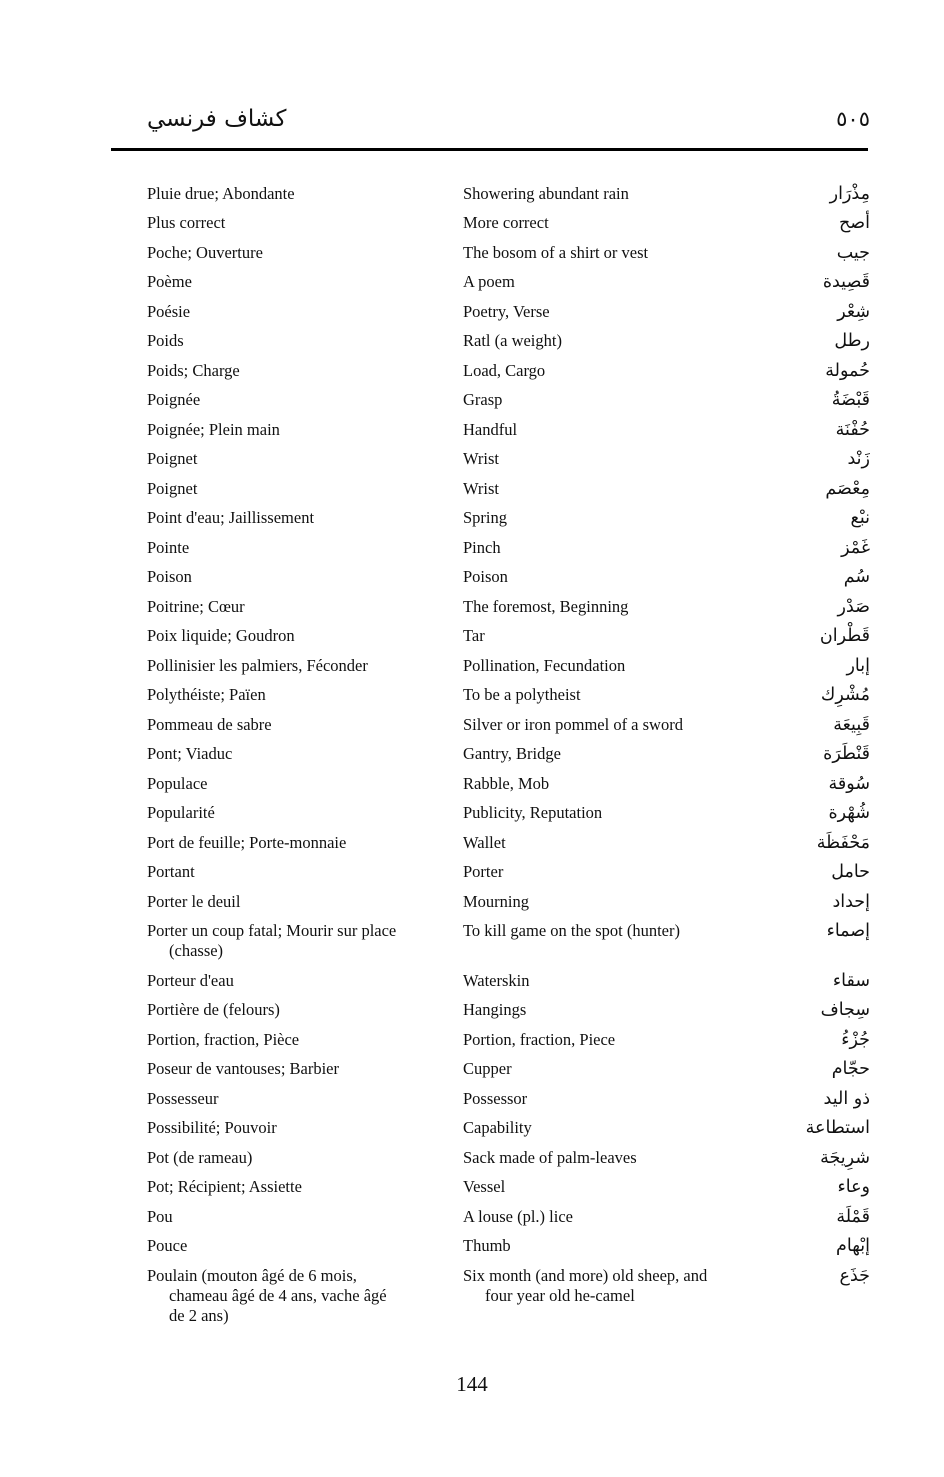 This screenshot has height=1477, width=944. Describe the element at coordinates (853, 1216) in the screenshot. I see `arabic-word: قَمْلَة` at that location.